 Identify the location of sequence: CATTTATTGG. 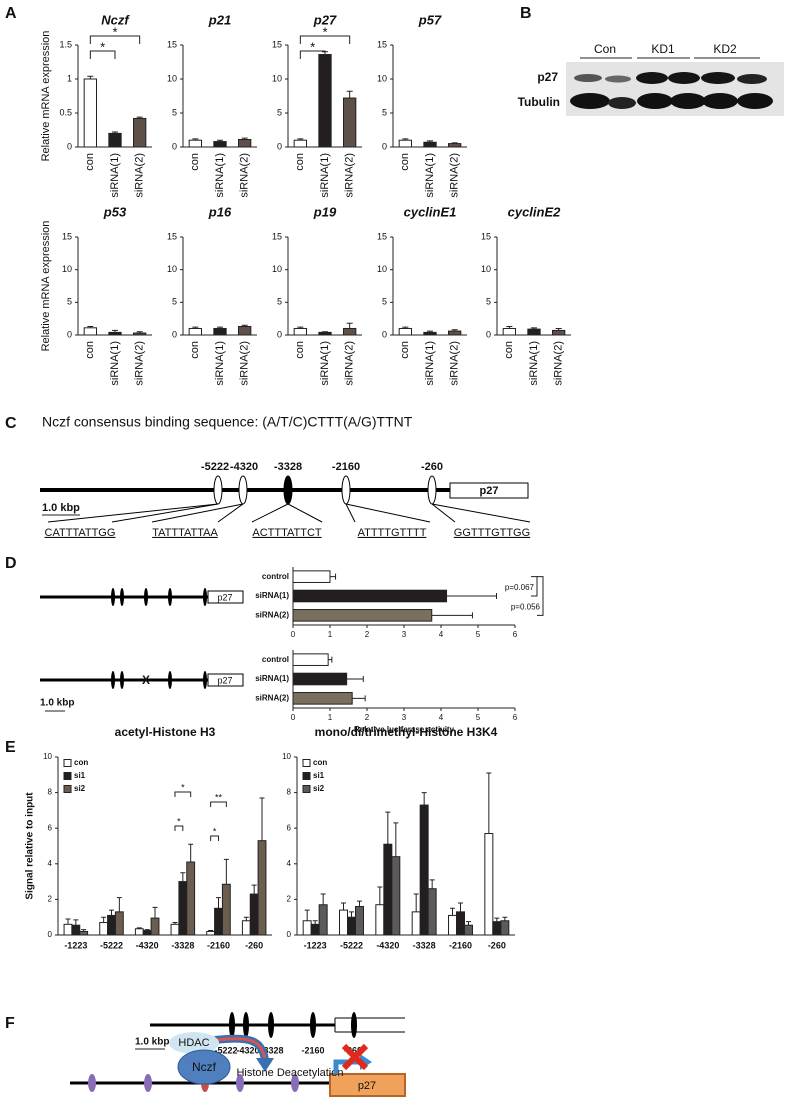
(80, 533).